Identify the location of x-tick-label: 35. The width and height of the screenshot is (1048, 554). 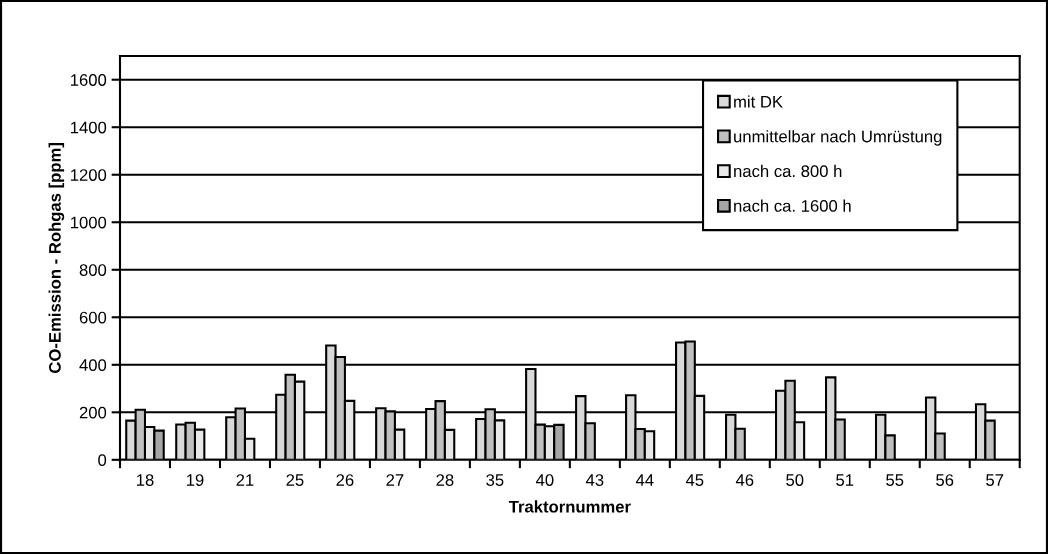
(495, 480).